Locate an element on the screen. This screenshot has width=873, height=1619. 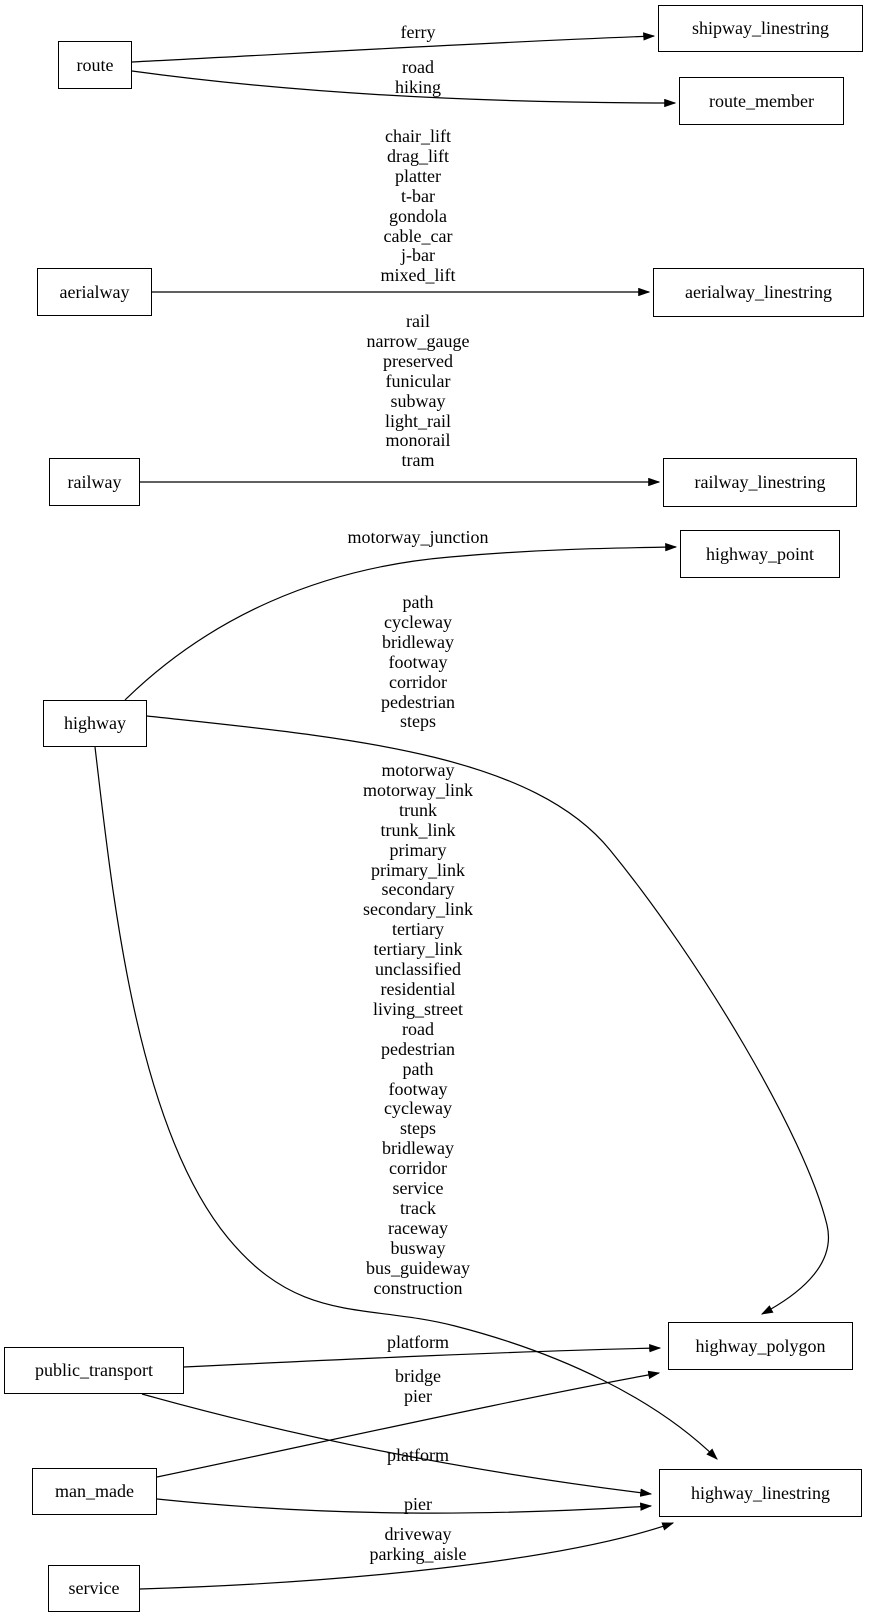
edge-public_transport-highway_linestring is located at coordinates (397, 1445).